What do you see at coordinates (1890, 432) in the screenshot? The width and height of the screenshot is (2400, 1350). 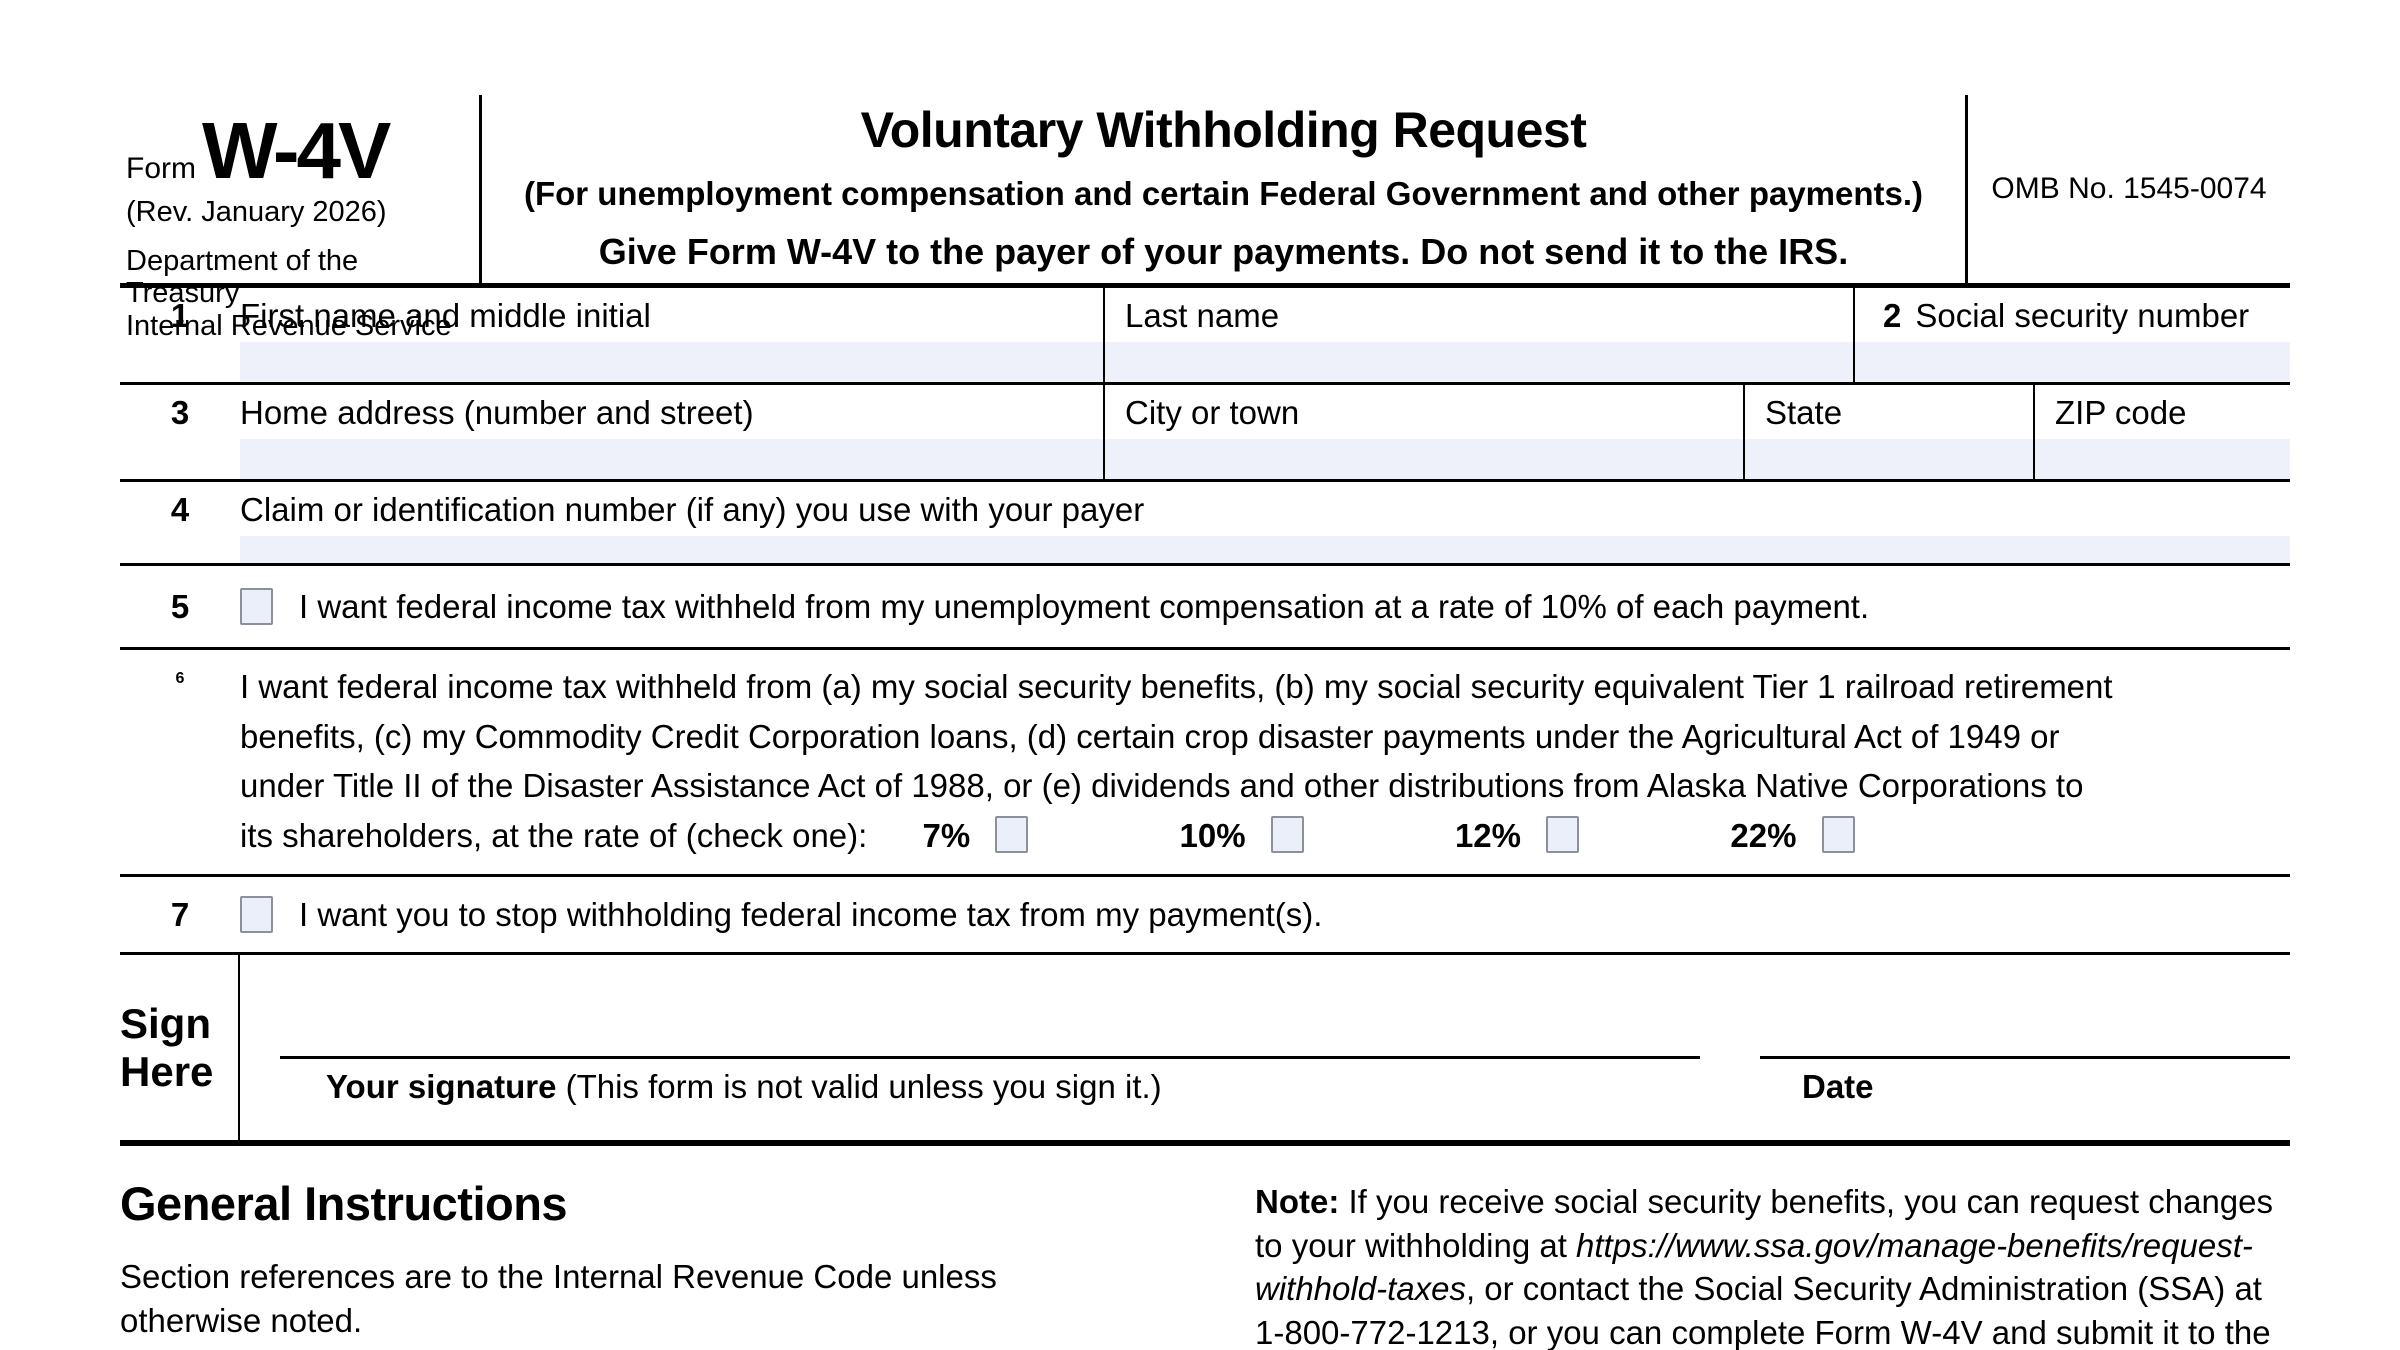 I see `state-cell: State` at bounding box center [1890, 432].